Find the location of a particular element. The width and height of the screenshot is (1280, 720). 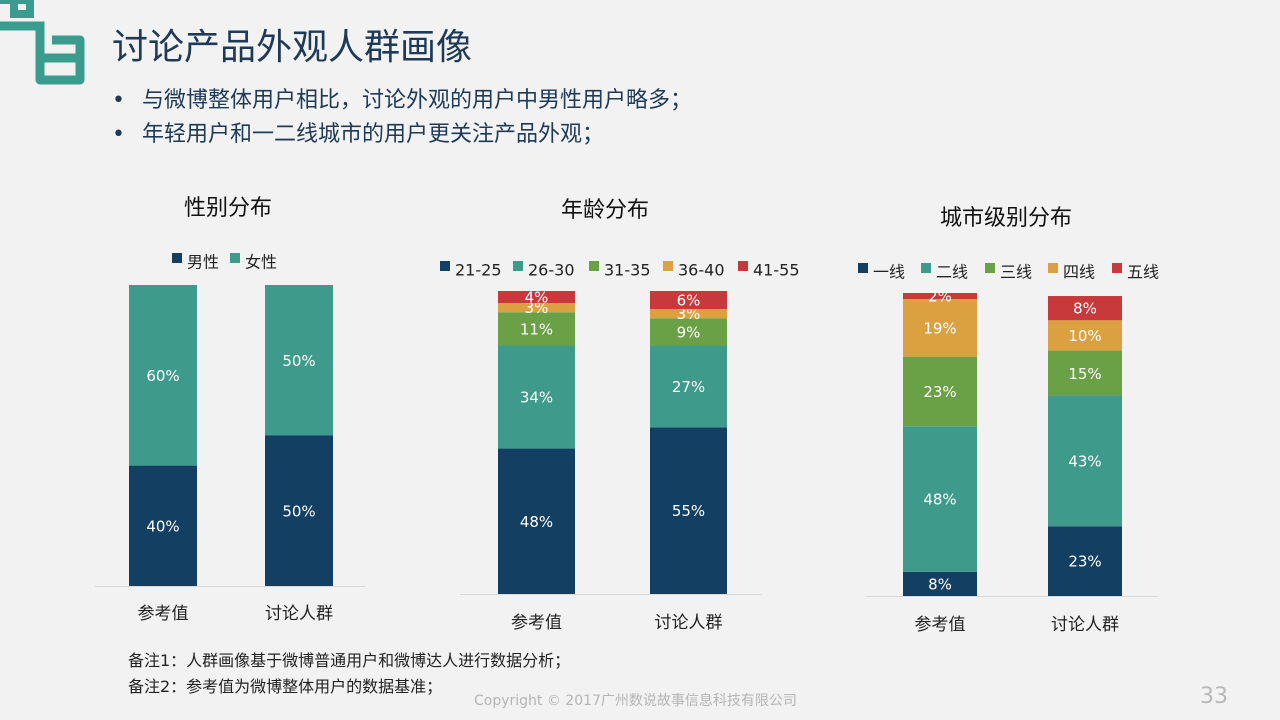

data-label: 2% is located at coordinates (940, 297).